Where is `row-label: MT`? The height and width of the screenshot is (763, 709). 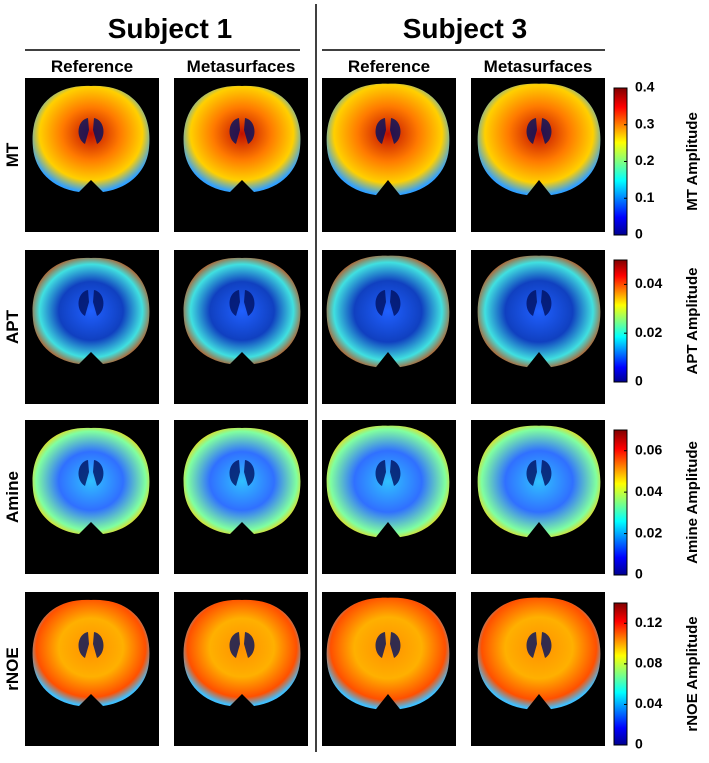
row-label: MT is located at coordinates (12, 154).